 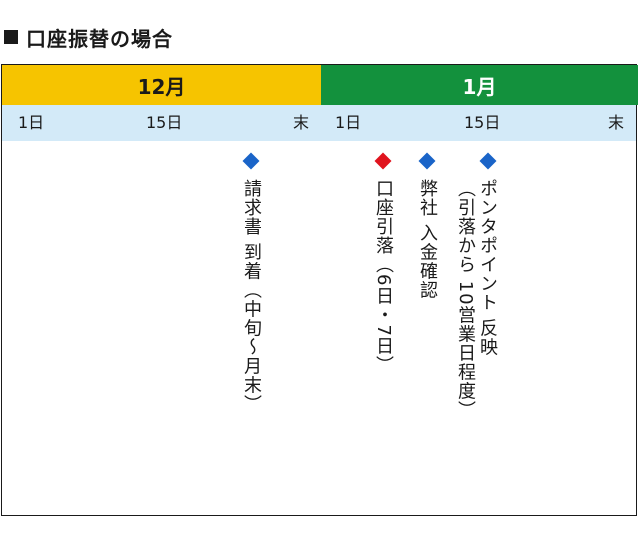 I want to click on event-account-debit: 口座引落（6日・7日）, so click(x=383, y=263).